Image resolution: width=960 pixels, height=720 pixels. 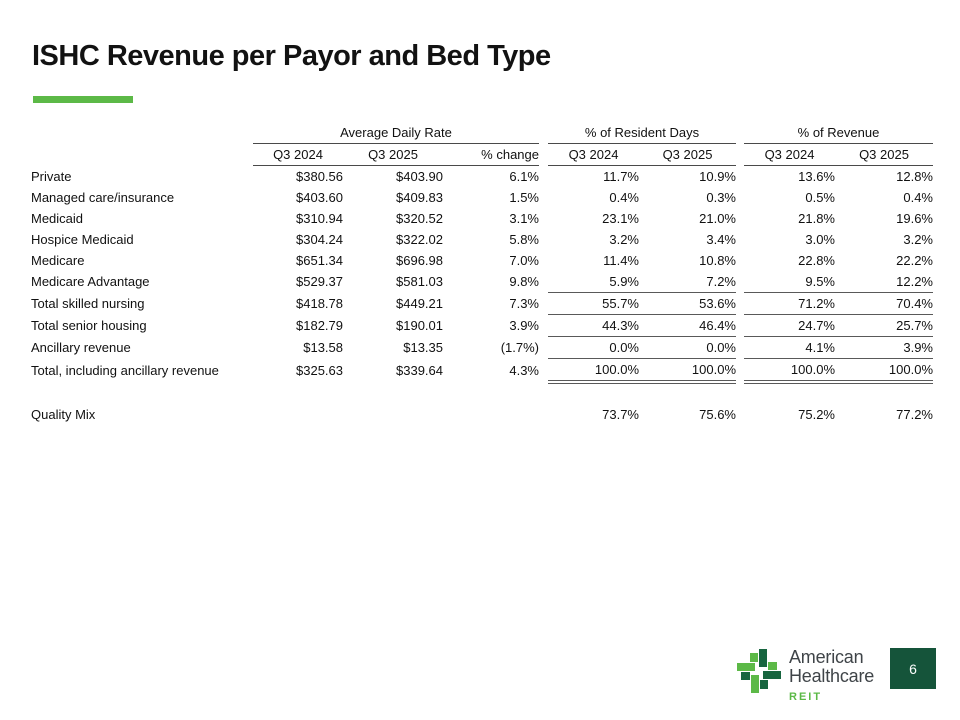 I want to click on value-cell: 25.7%, so click(x=884, y=325).